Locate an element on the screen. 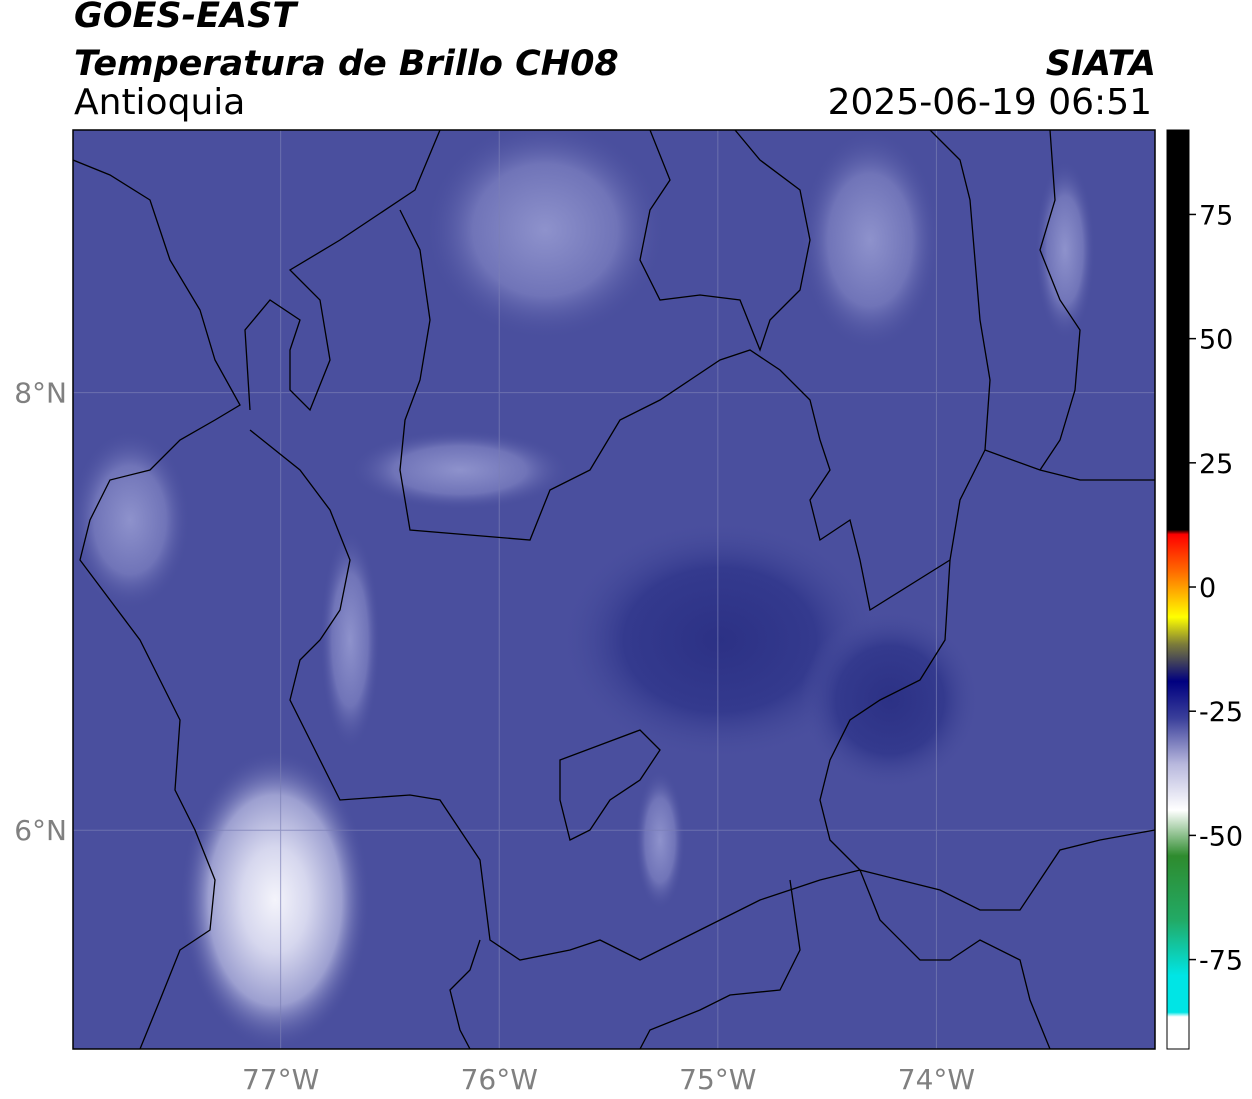 Image resolution: width=1252 pixels, height=1099 pixels. colorbar-tick-label: 50 is located at coordinates (1216, 340).